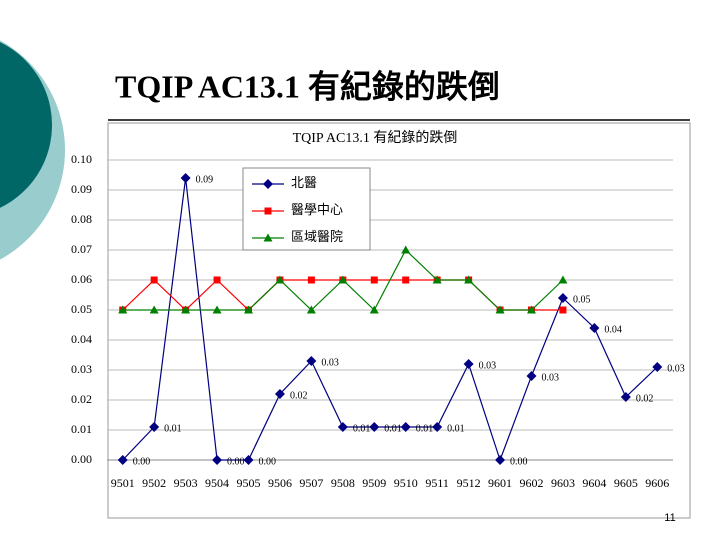  I want to click on y-tick-label: 0.01, so click(81, 429).